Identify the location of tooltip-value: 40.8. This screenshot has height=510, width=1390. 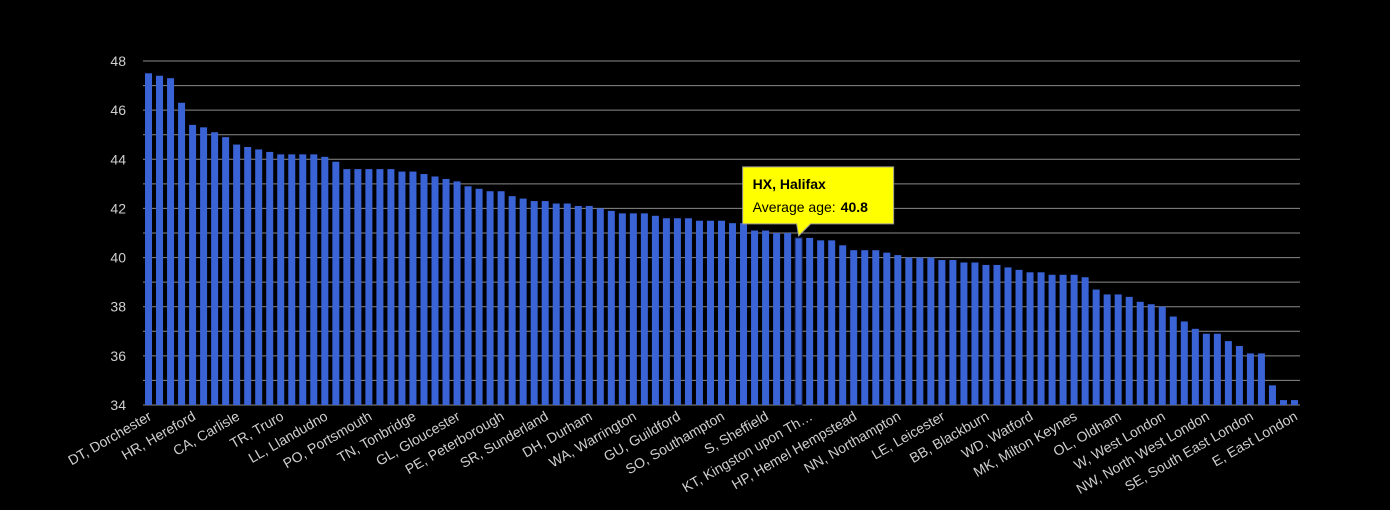
(854, 207).